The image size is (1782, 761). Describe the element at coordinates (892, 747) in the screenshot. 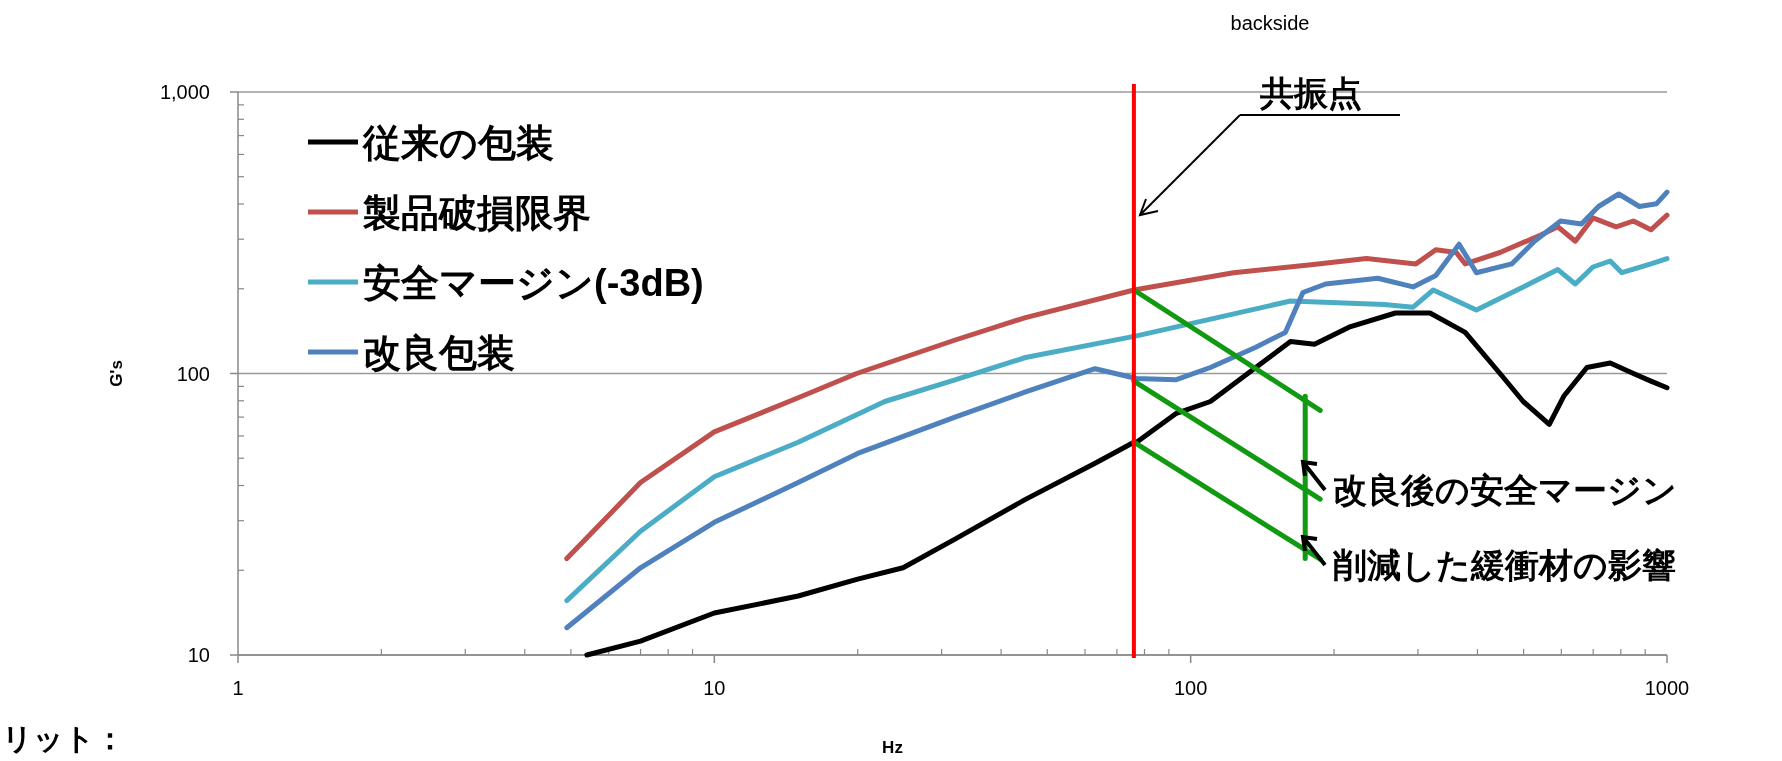

I see `x-axis-title: Hz` at that location.